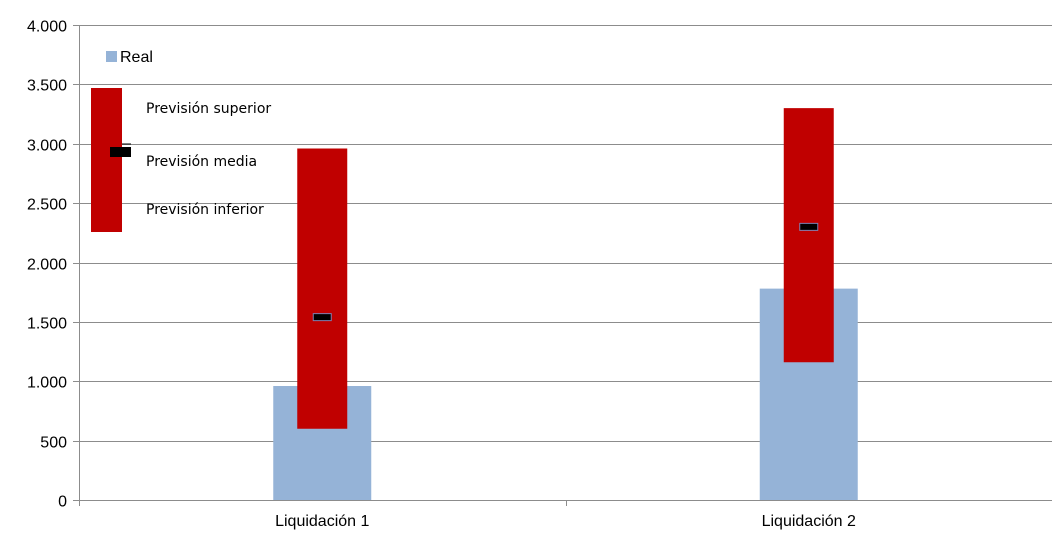  Describe the element at coordinates (809, 521) in the screenshot. I see `x-tick-label: Liquidación 2` at that location.